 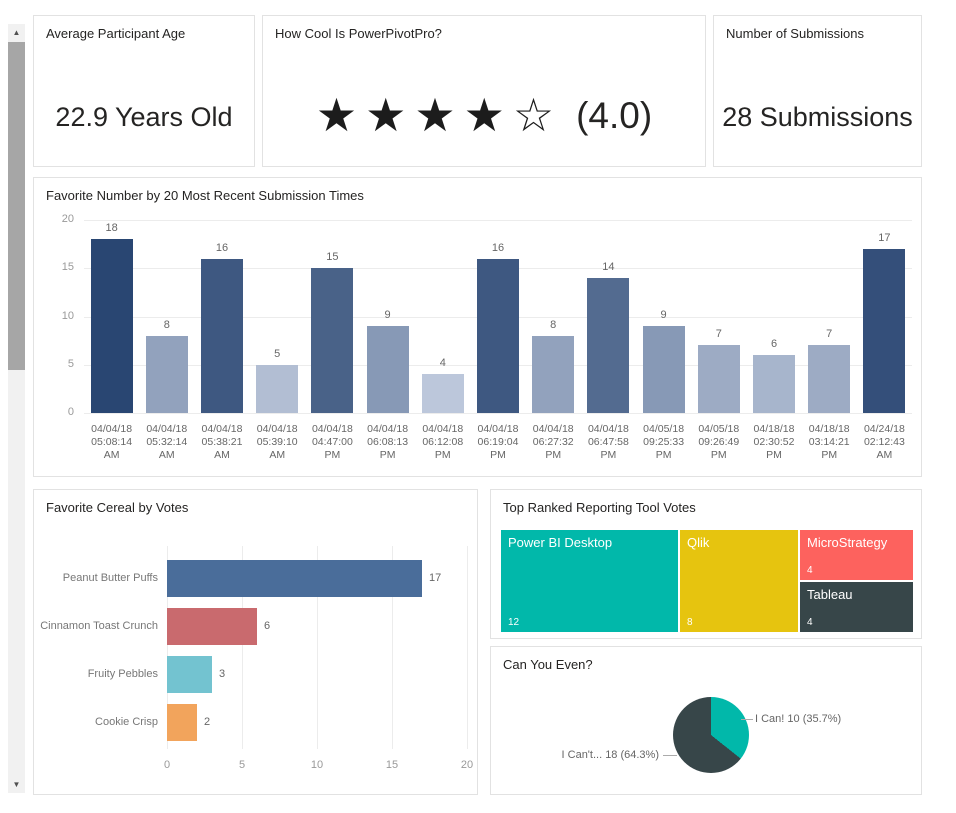 What do you see at coordinates (16, 408) in the screenshot?
I see `vertical-scrollbar: ▲ ▼` at bounding box center [16, 408].